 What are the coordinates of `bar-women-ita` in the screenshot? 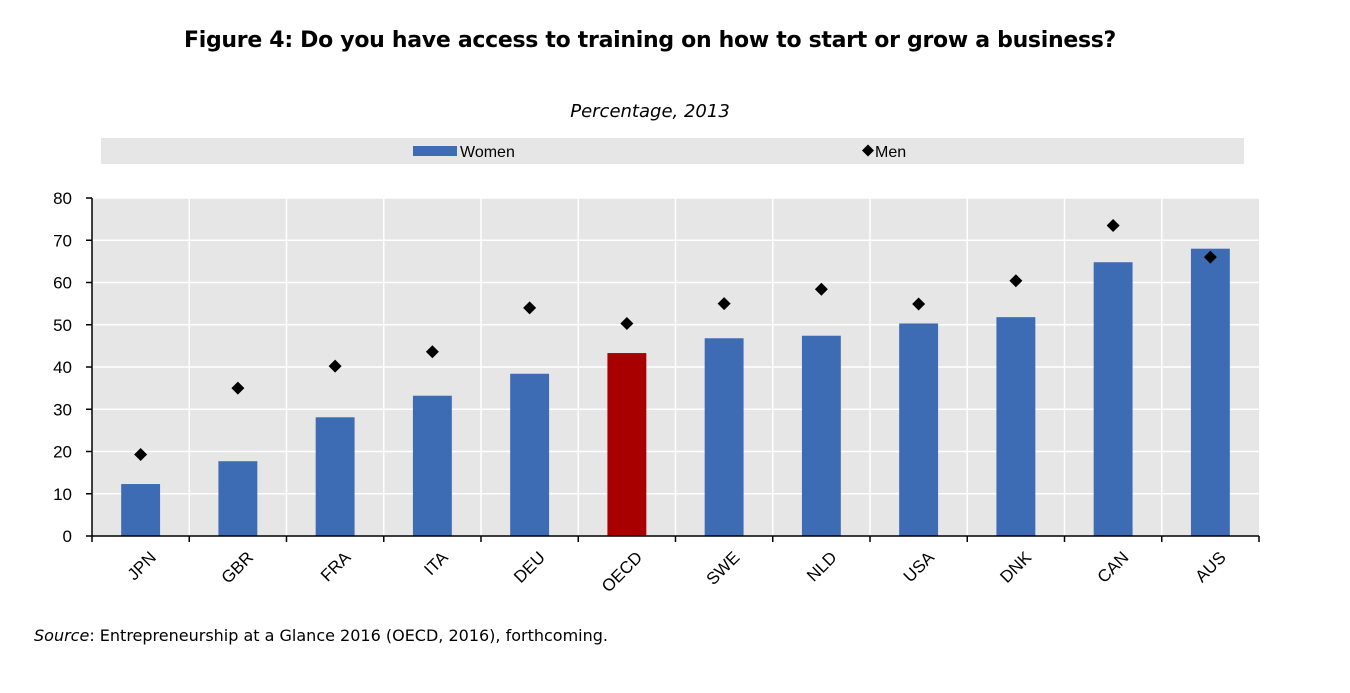 It's located at (432, 465).